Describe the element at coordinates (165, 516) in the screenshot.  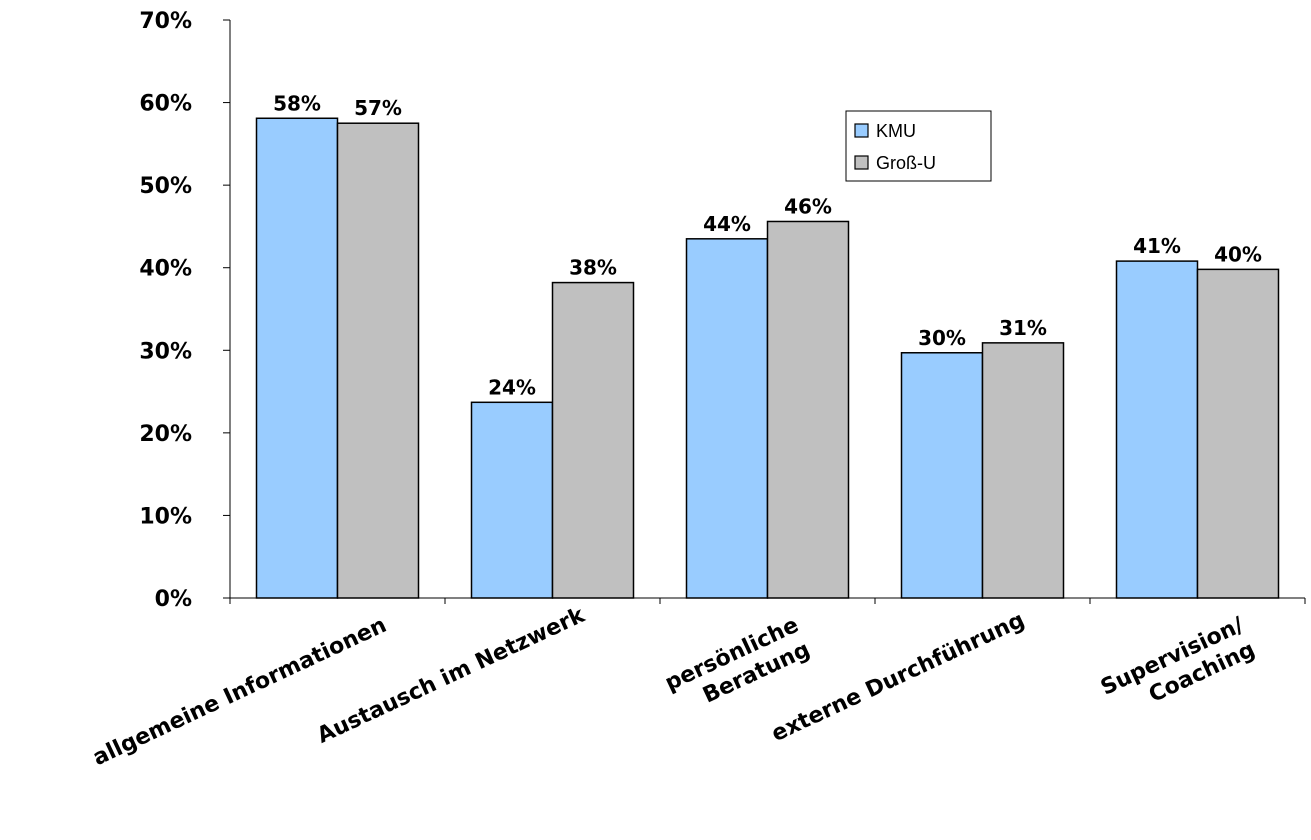
I see `y-tick-label: 10%` at that location.